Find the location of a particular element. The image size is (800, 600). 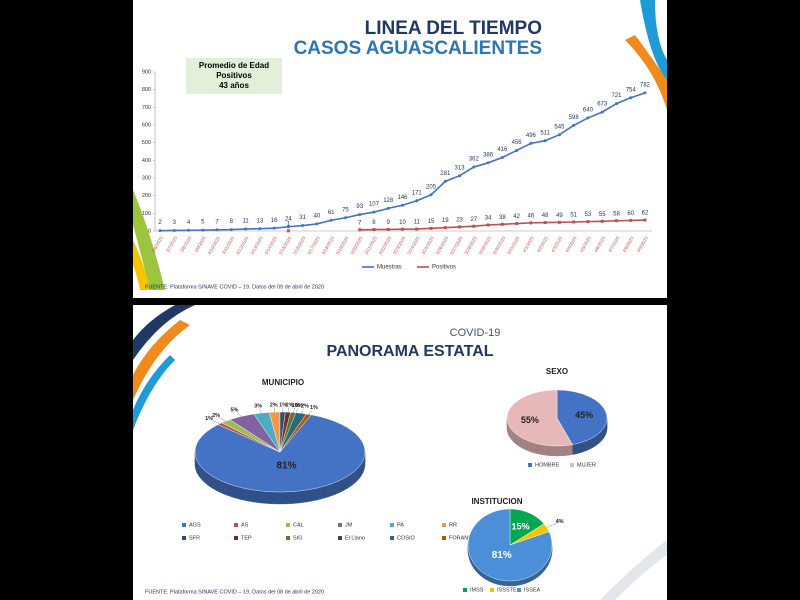

data-label: 9 is located at coordinates (389, 223).